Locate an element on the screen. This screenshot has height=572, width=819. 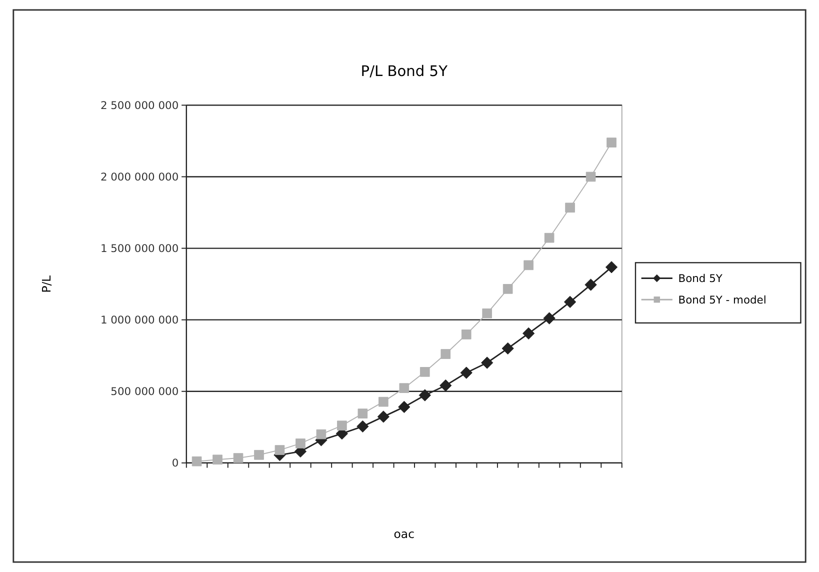
legend-label: Bond 5Y is located at coordinates (700, 278).